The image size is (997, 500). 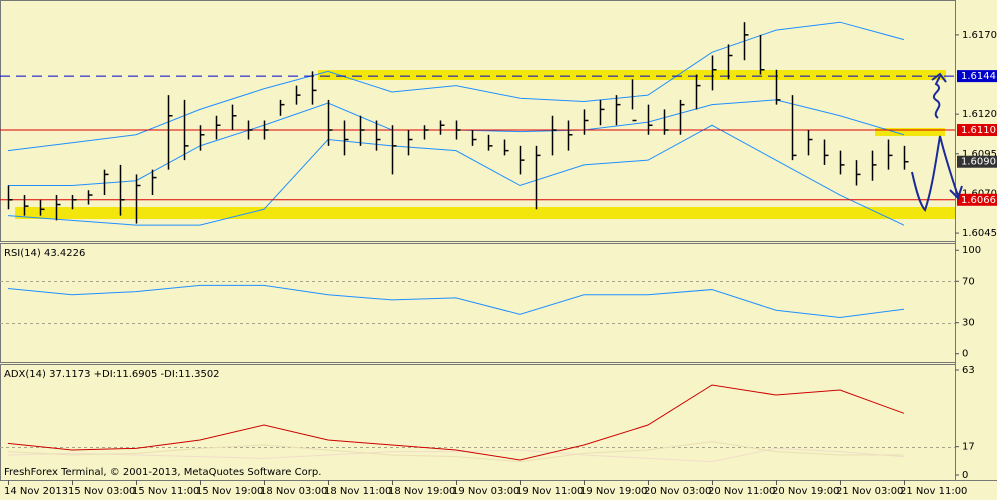 I want to click on x-tick-label: 20 Nov 11:00, so click(x=741, y=491).